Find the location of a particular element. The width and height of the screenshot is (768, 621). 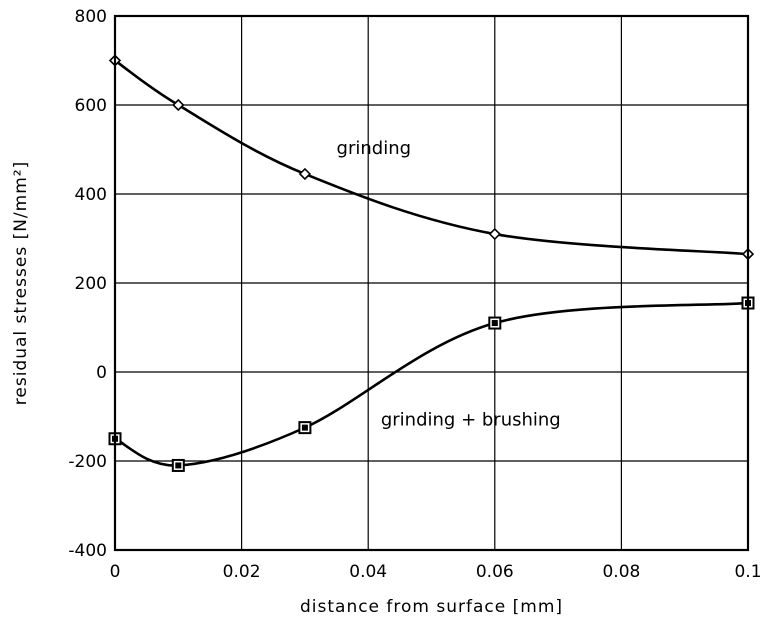

x-tick-label: 0.04 is located at coordinates (368, 572).